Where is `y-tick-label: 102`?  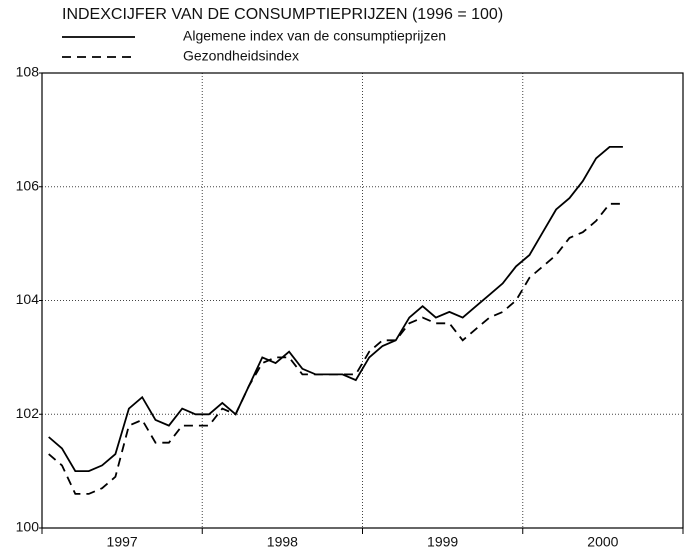 y-tick-label: 102 is located at coordinates (28, 413).